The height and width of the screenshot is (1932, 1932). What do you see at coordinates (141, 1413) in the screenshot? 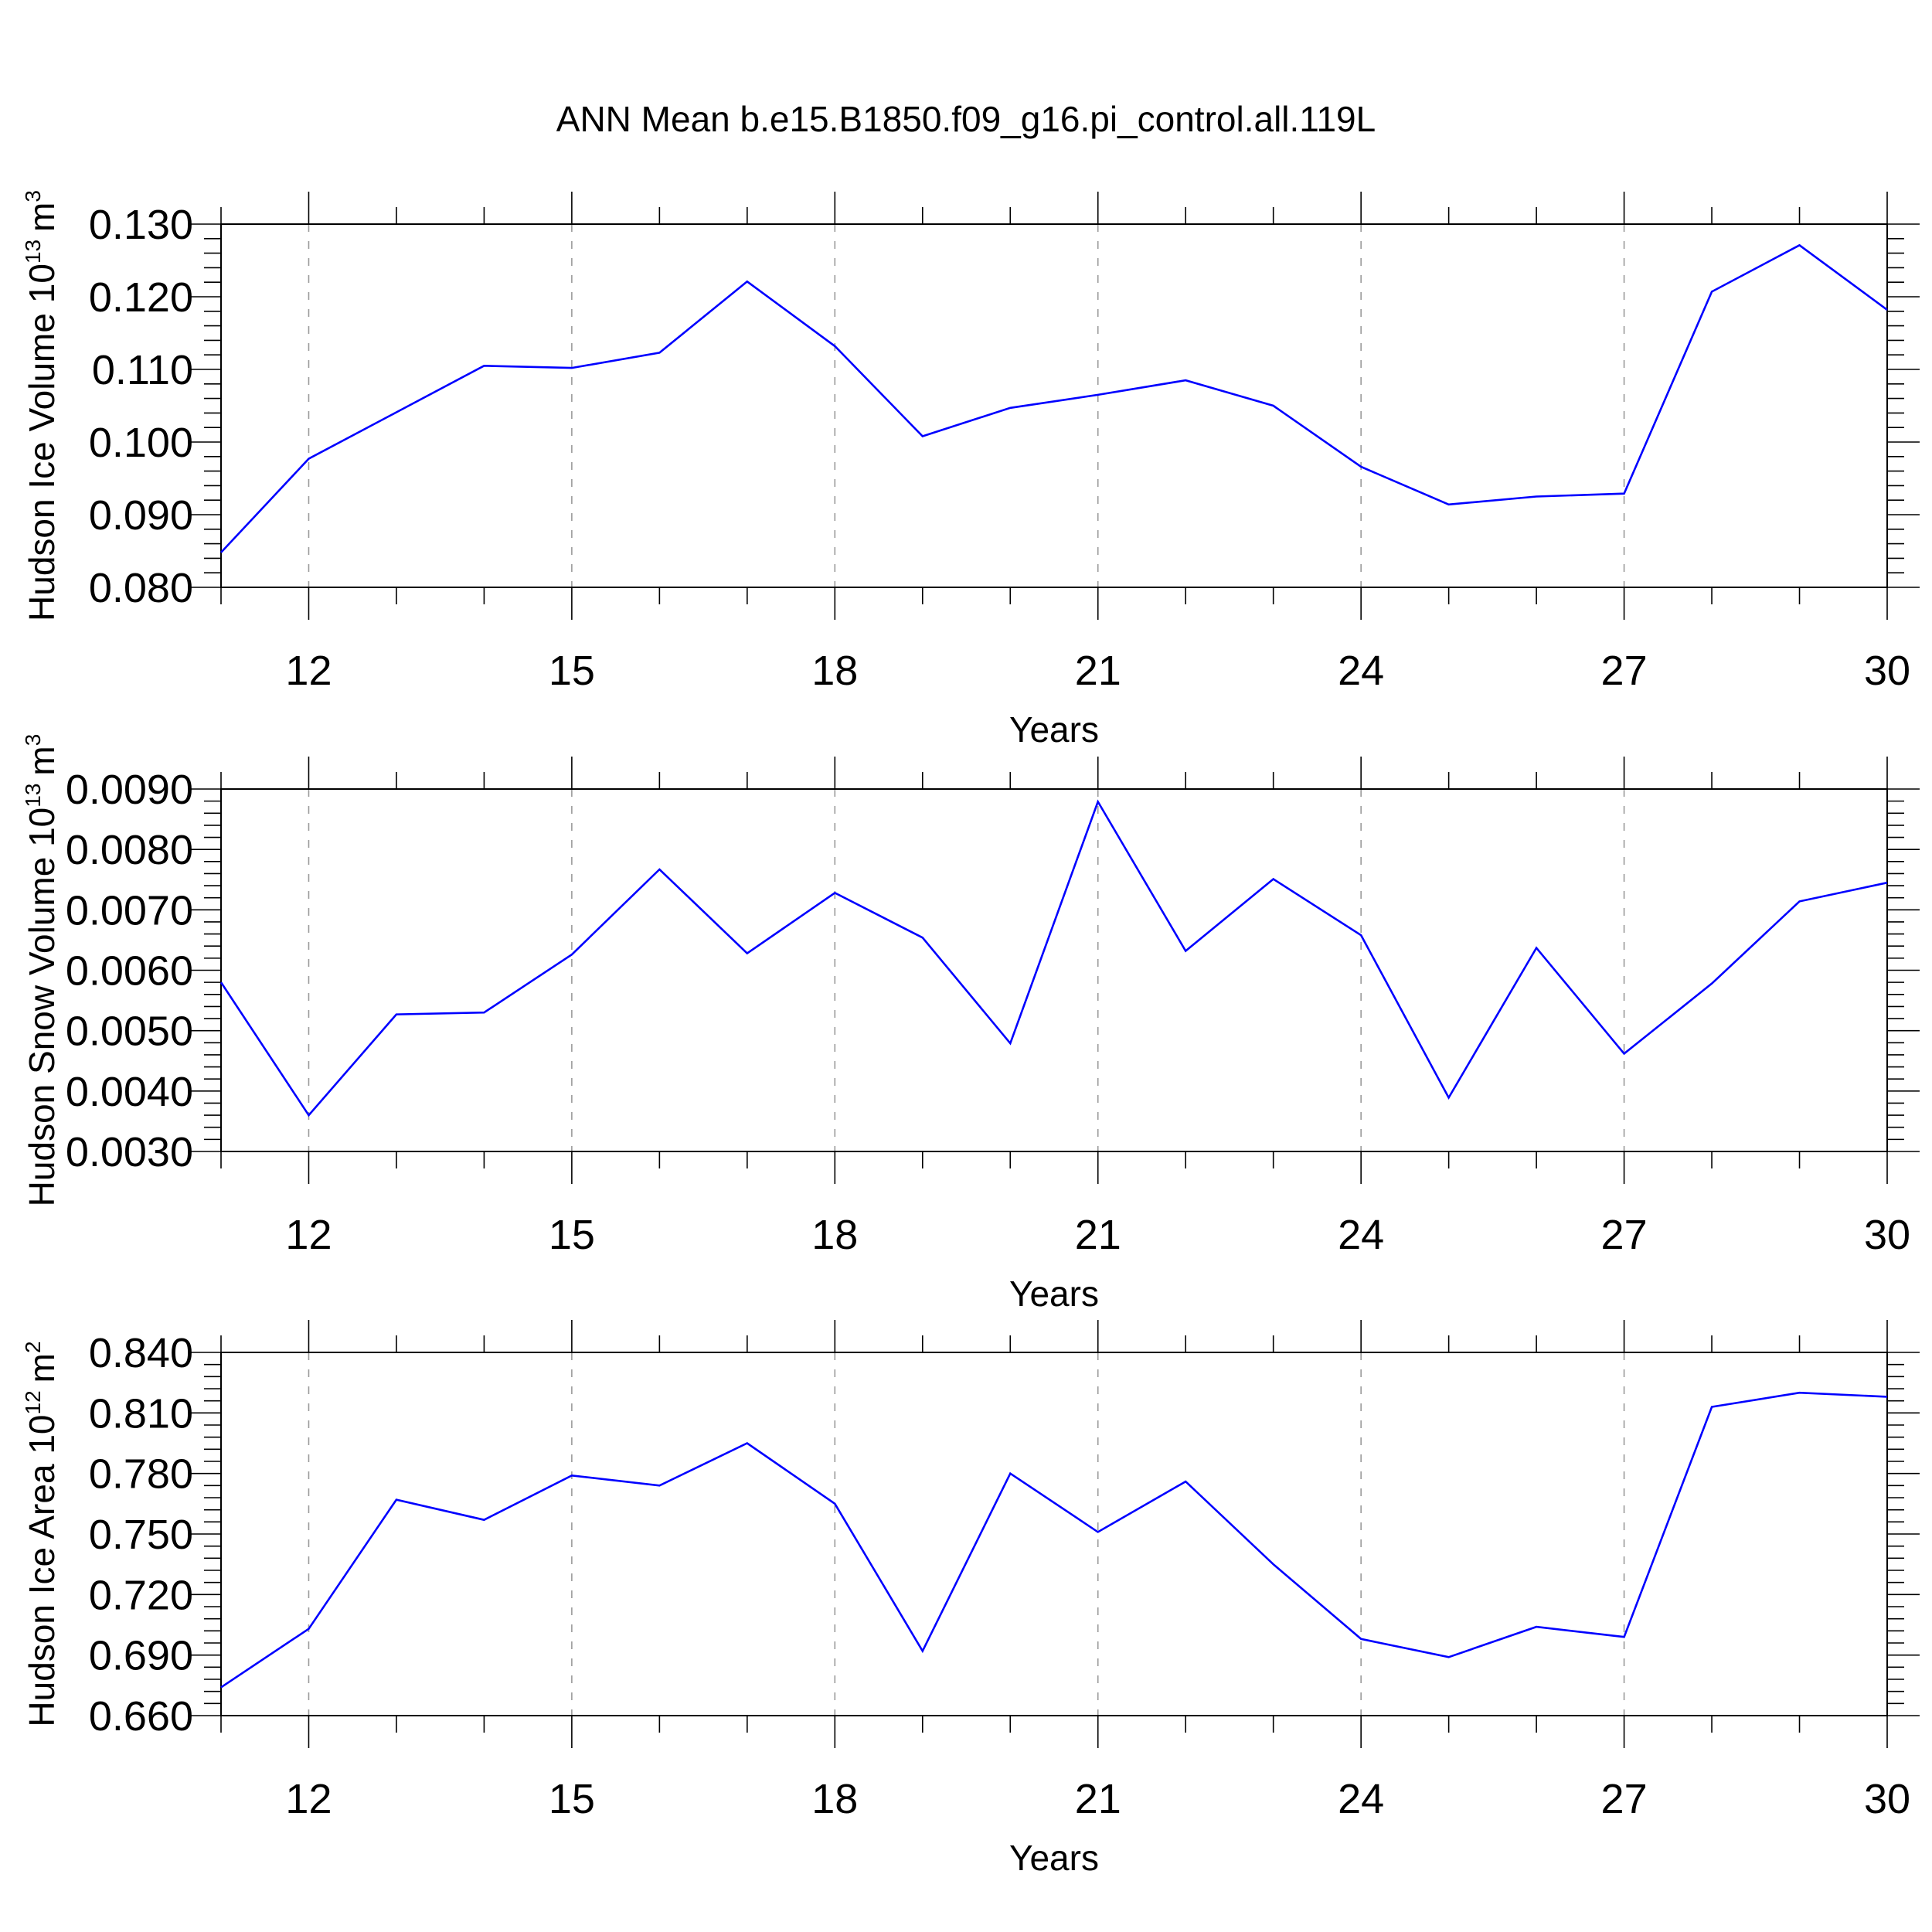
I see `y-tick-label: 0.810` at bounding box center [141, 1413].